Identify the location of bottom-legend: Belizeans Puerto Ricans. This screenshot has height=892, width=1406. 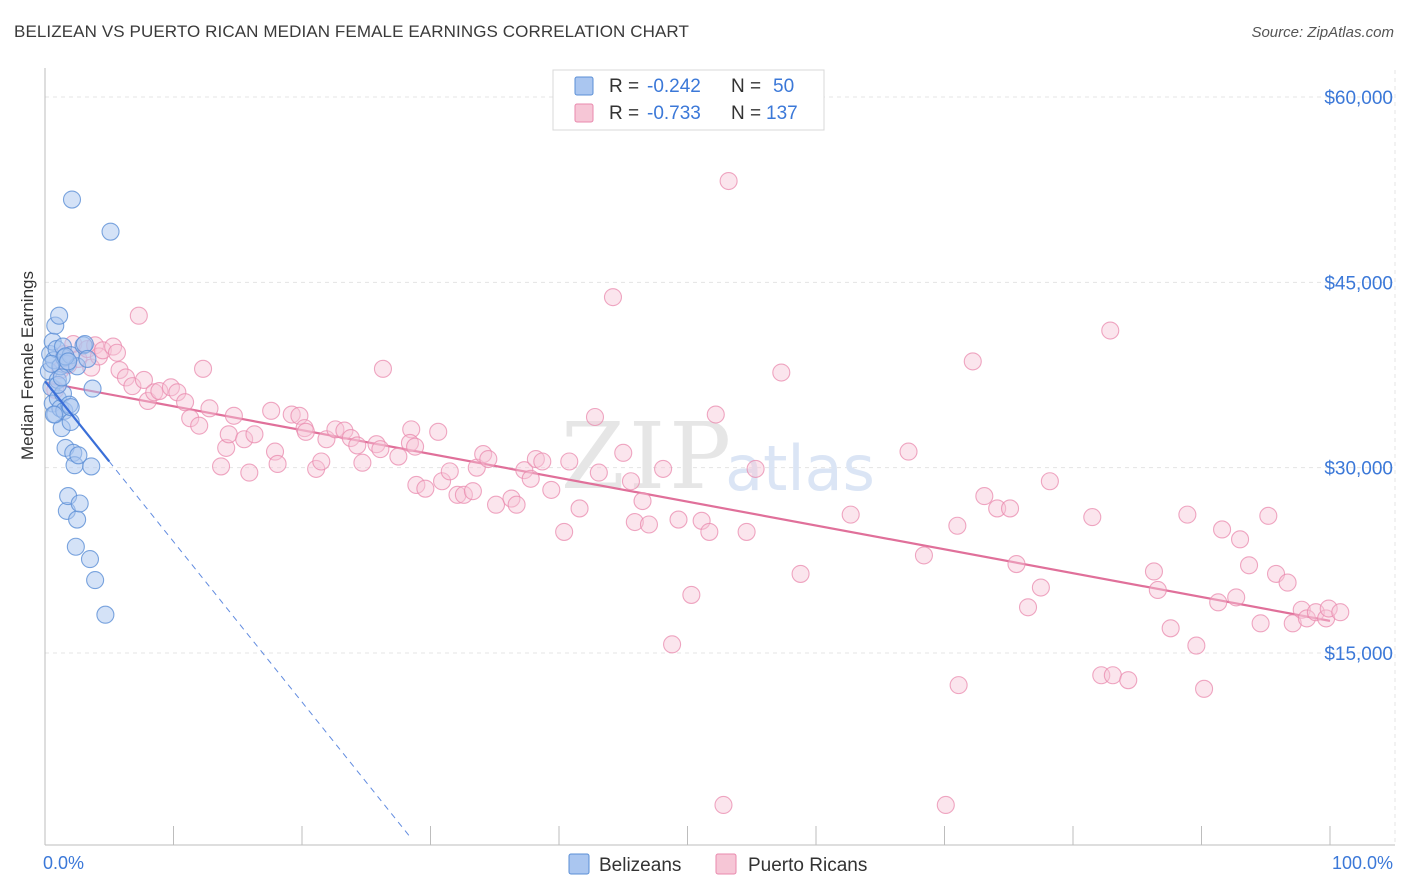
(717, 864).